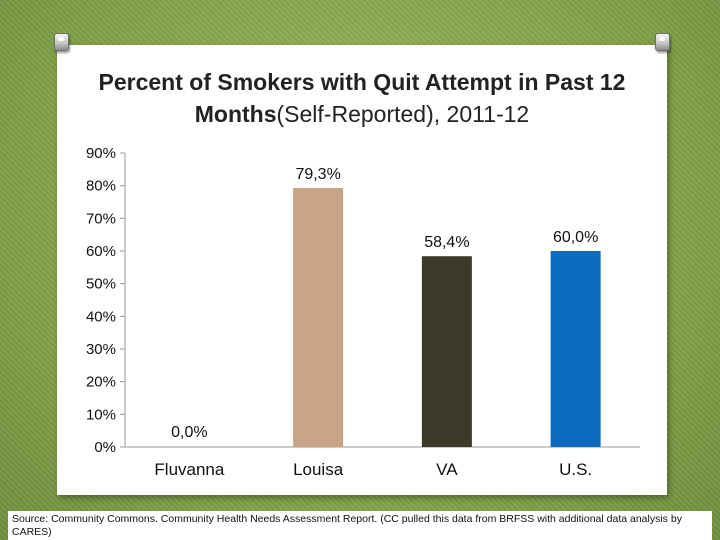  What do you see at coordinates (318, 469) in the screenshot?
I see `category-label: Louisa` at bounding box center [318, 469].